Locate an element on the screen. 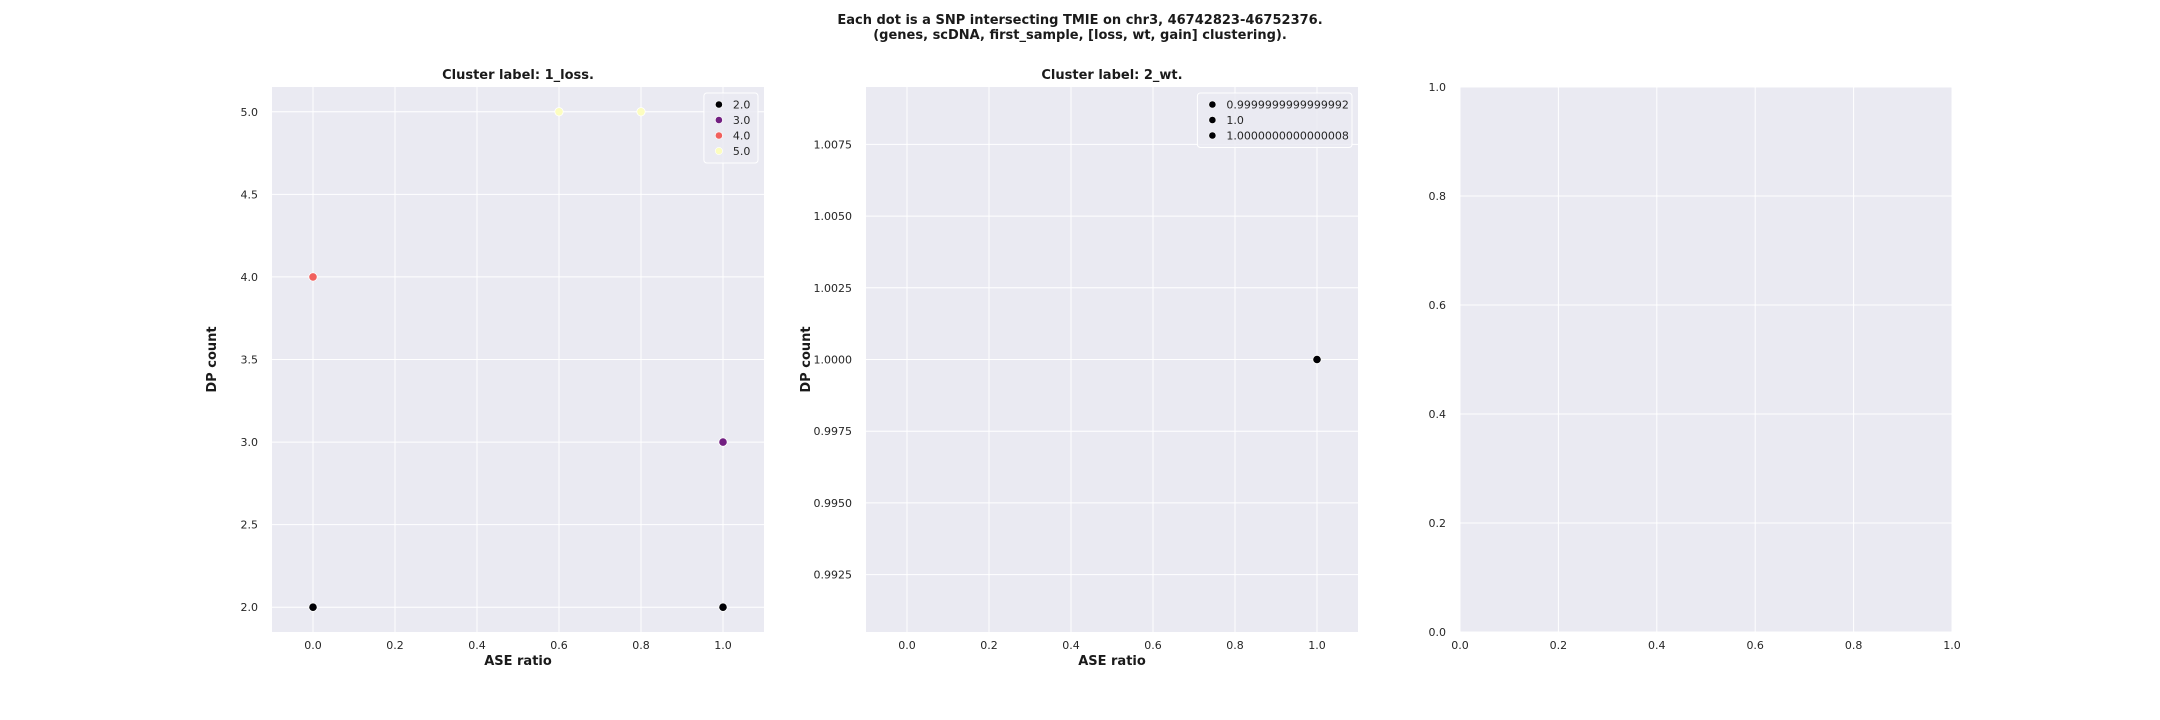  legend-entry-label: 1.0000000000000008 is located at coordinates (1287, 136).